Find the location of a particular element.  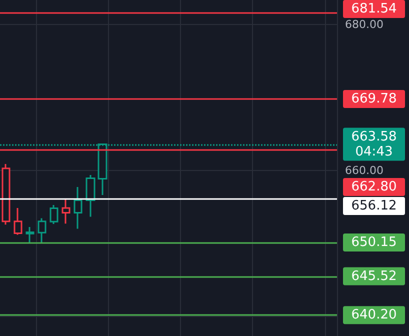

ref-line-label: 645.52 is located at coordinates (374, 276).